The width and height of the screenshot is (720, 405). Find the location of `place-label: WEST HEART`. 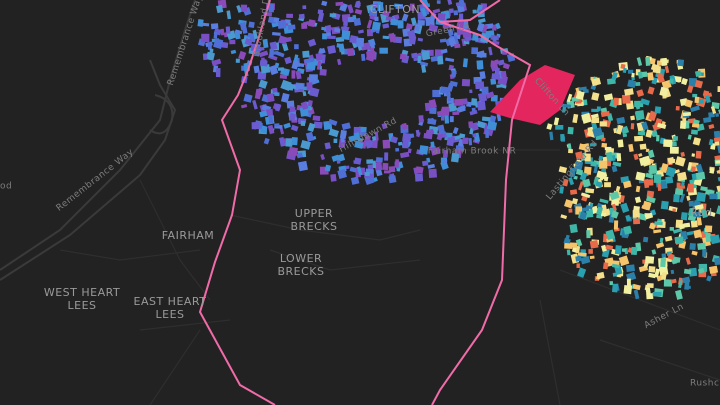

place-label: WEST HEART is located at coordinates (82, 292).